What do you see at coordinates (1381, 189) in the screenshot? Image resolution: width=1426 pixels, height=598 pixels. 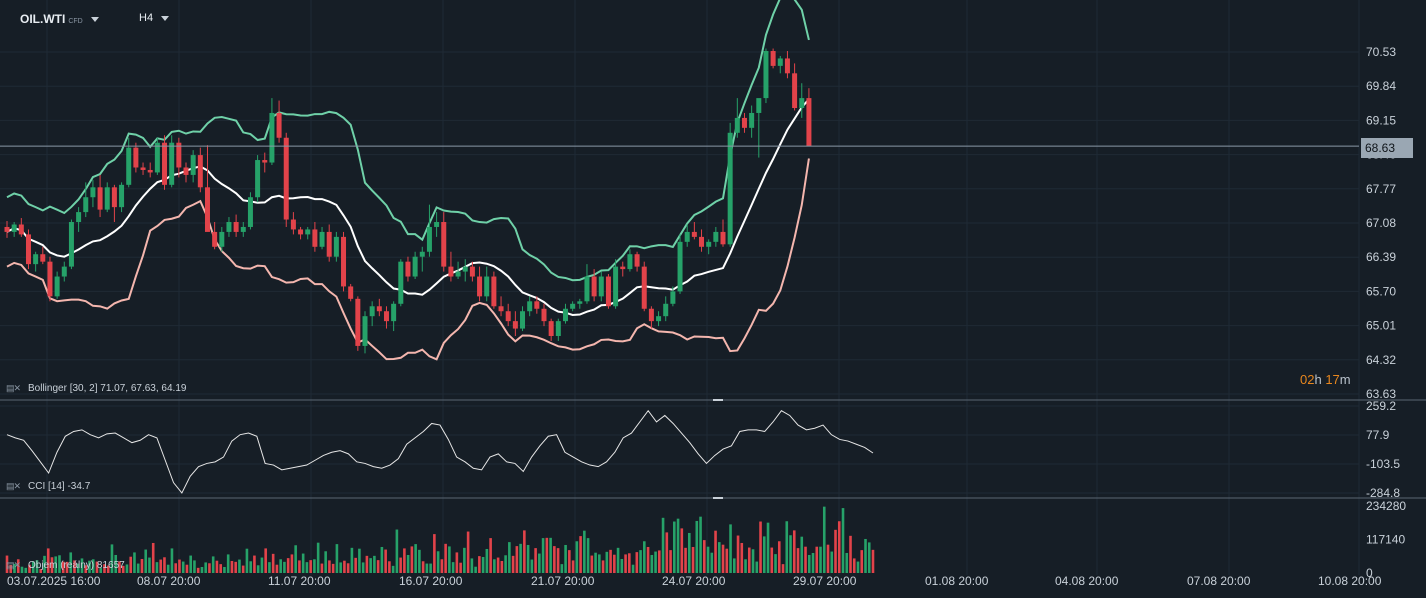 I see `price-axis-label: 67.77` at bounding box center [1381, 189].